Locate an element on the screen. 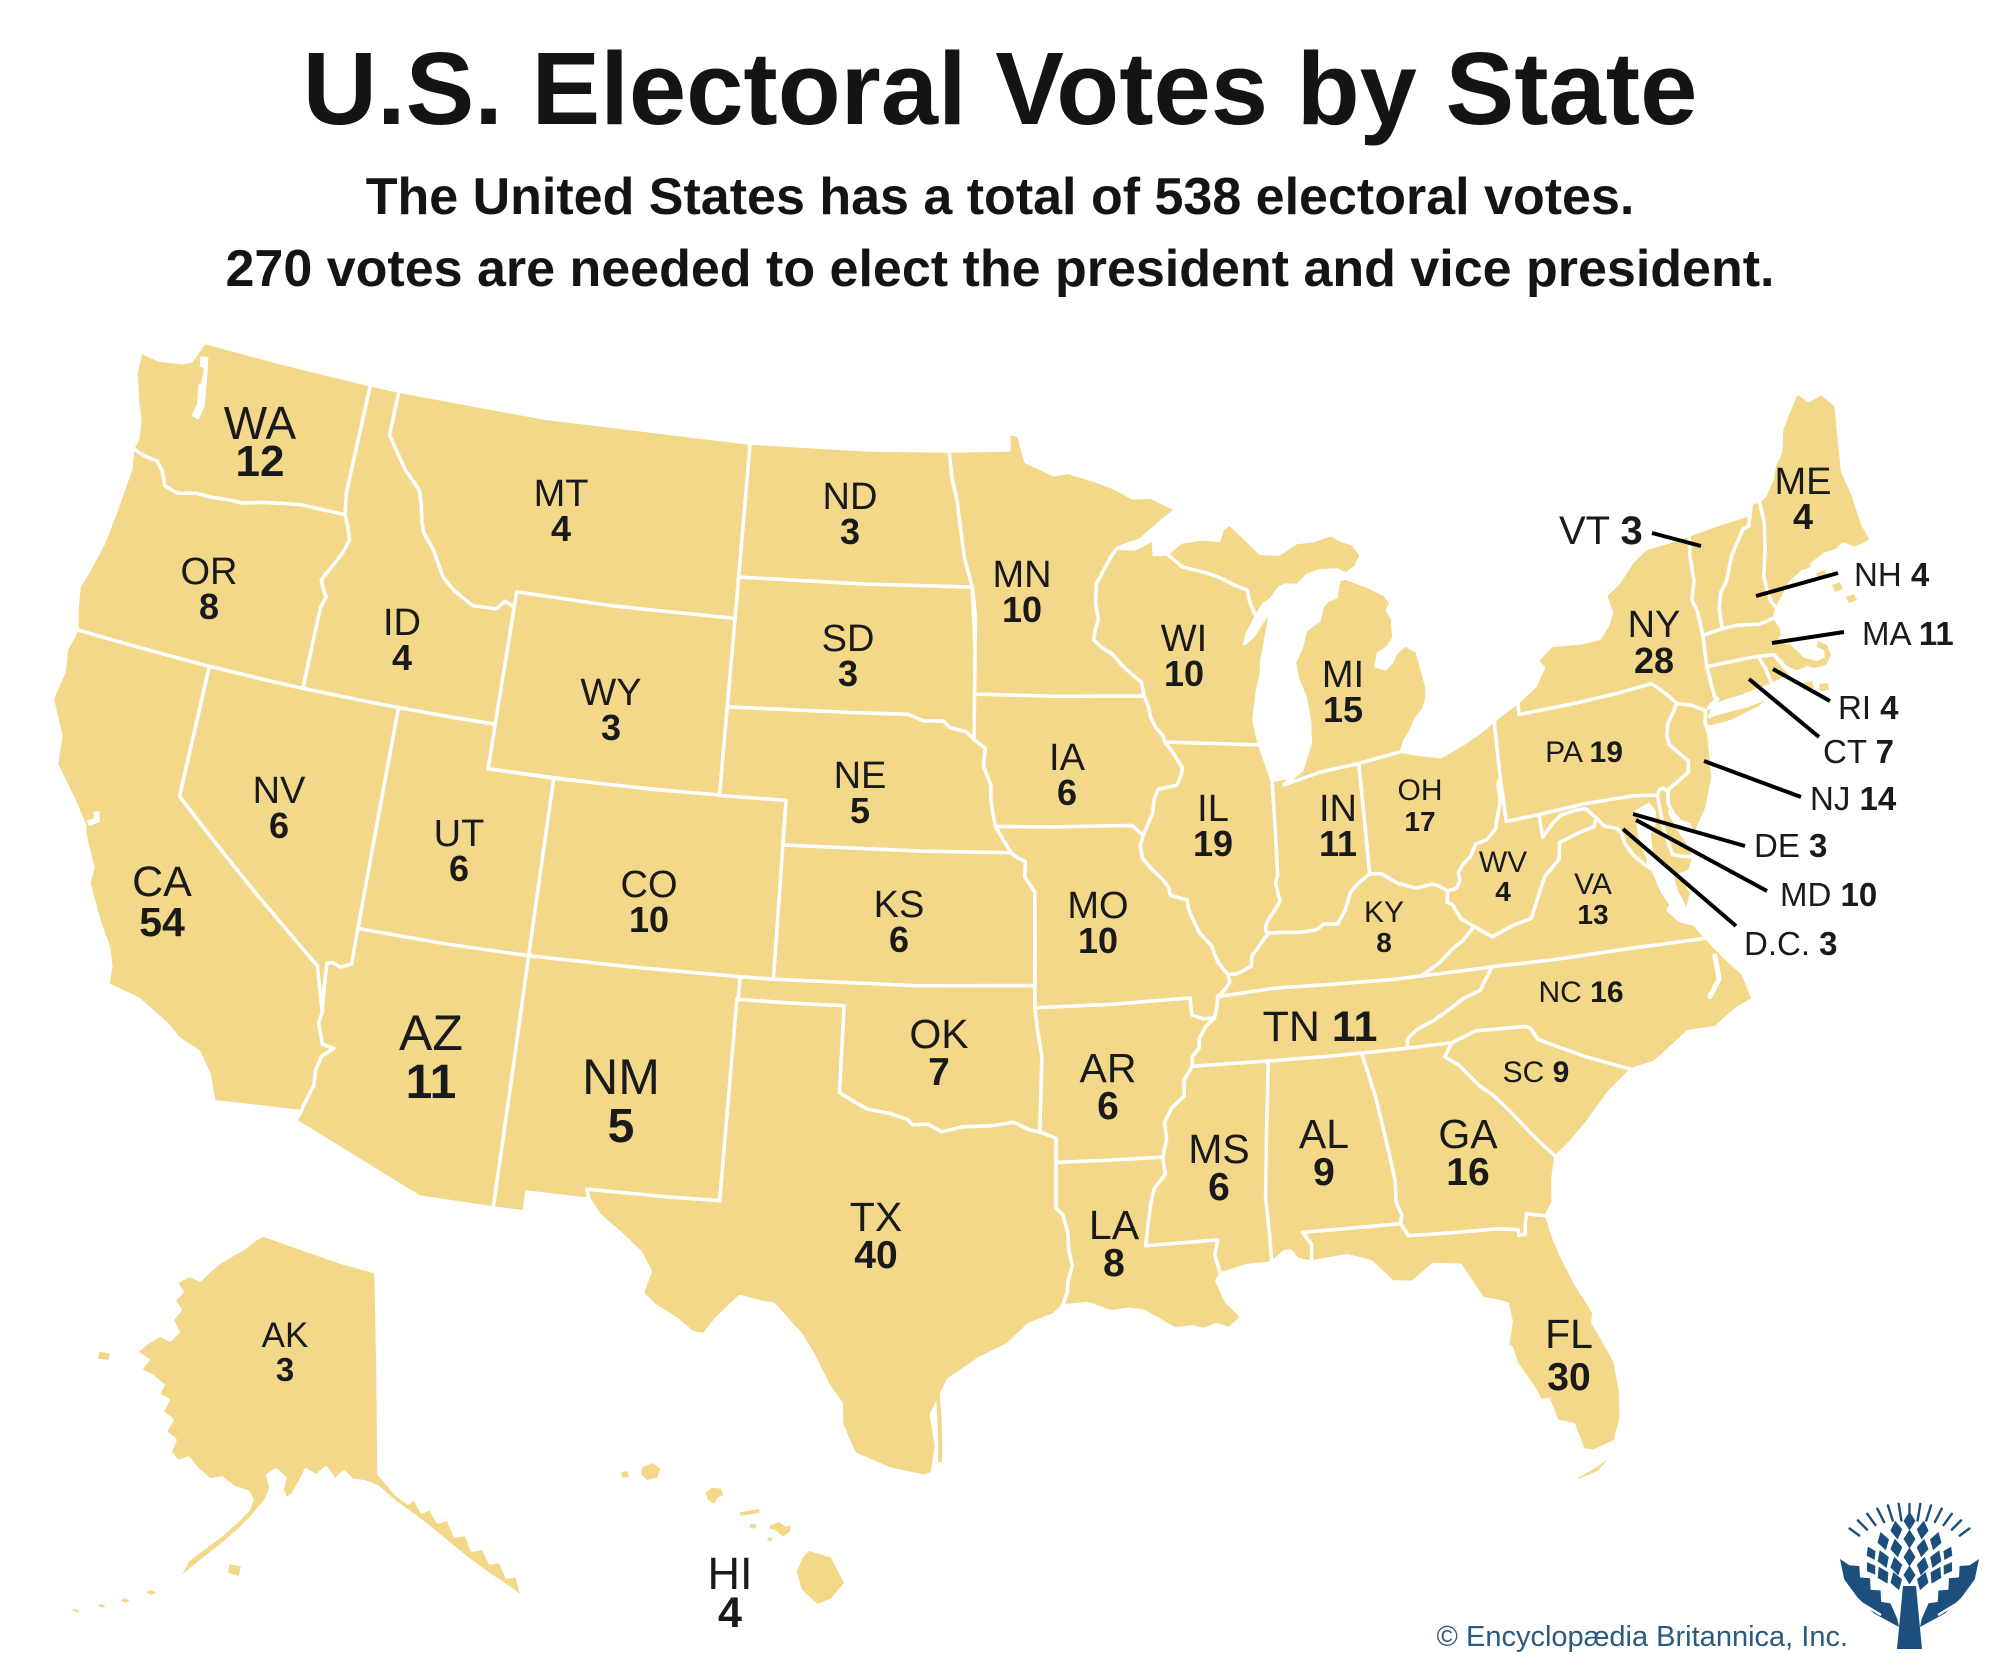 The width and height of the screenshot is (2000, 1675). svg-text: 40 is located at coordinates (875, 1255).